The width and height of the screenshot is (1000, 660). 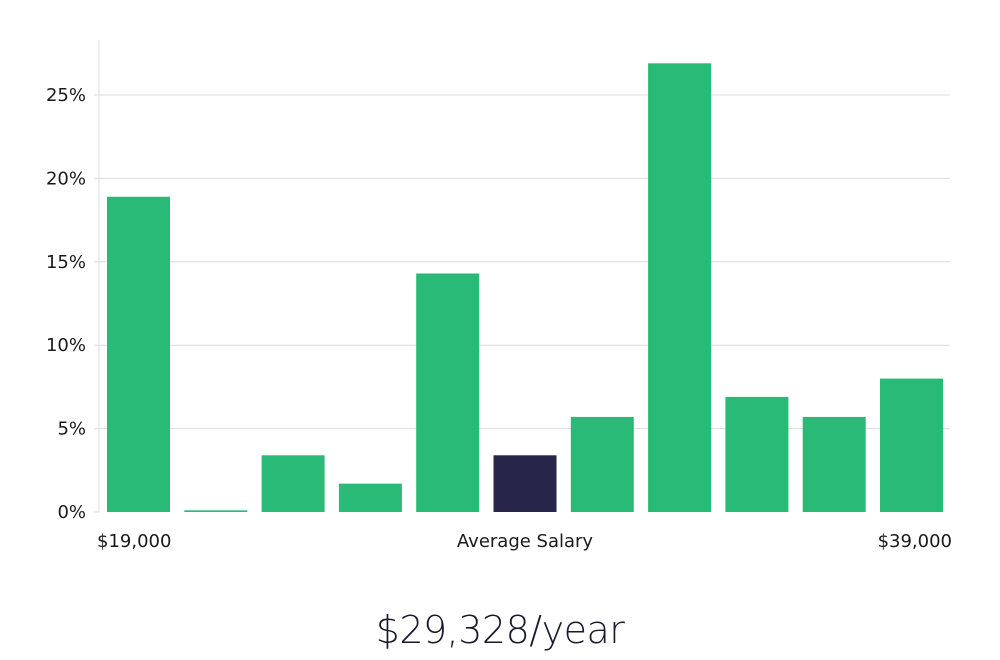 I want to click on y-tick-labels: 0% 5% 10% 15% 20% 25%, so click(x=72, y=304).